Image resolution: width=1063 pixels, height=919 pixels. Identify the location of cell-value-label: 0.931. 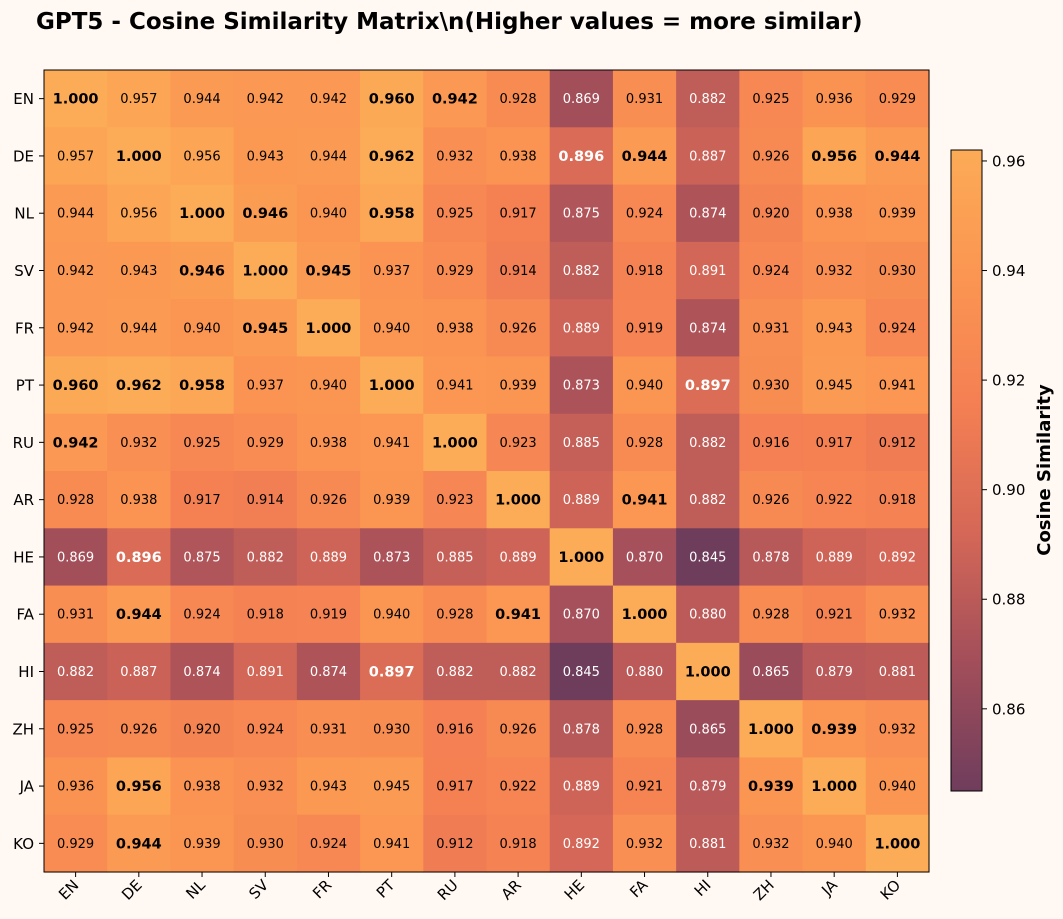
(328, 729).